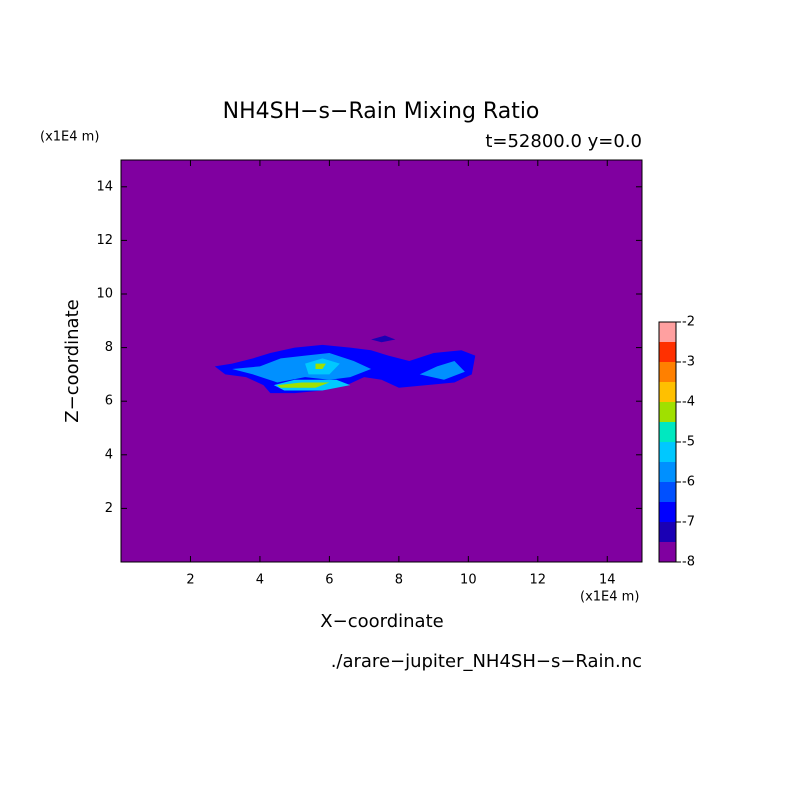 This screenshot has height=804, width=804. Describe the element at coordinates (104, 294) in the screenshot. I see `y-tick-label: 10` at that location.